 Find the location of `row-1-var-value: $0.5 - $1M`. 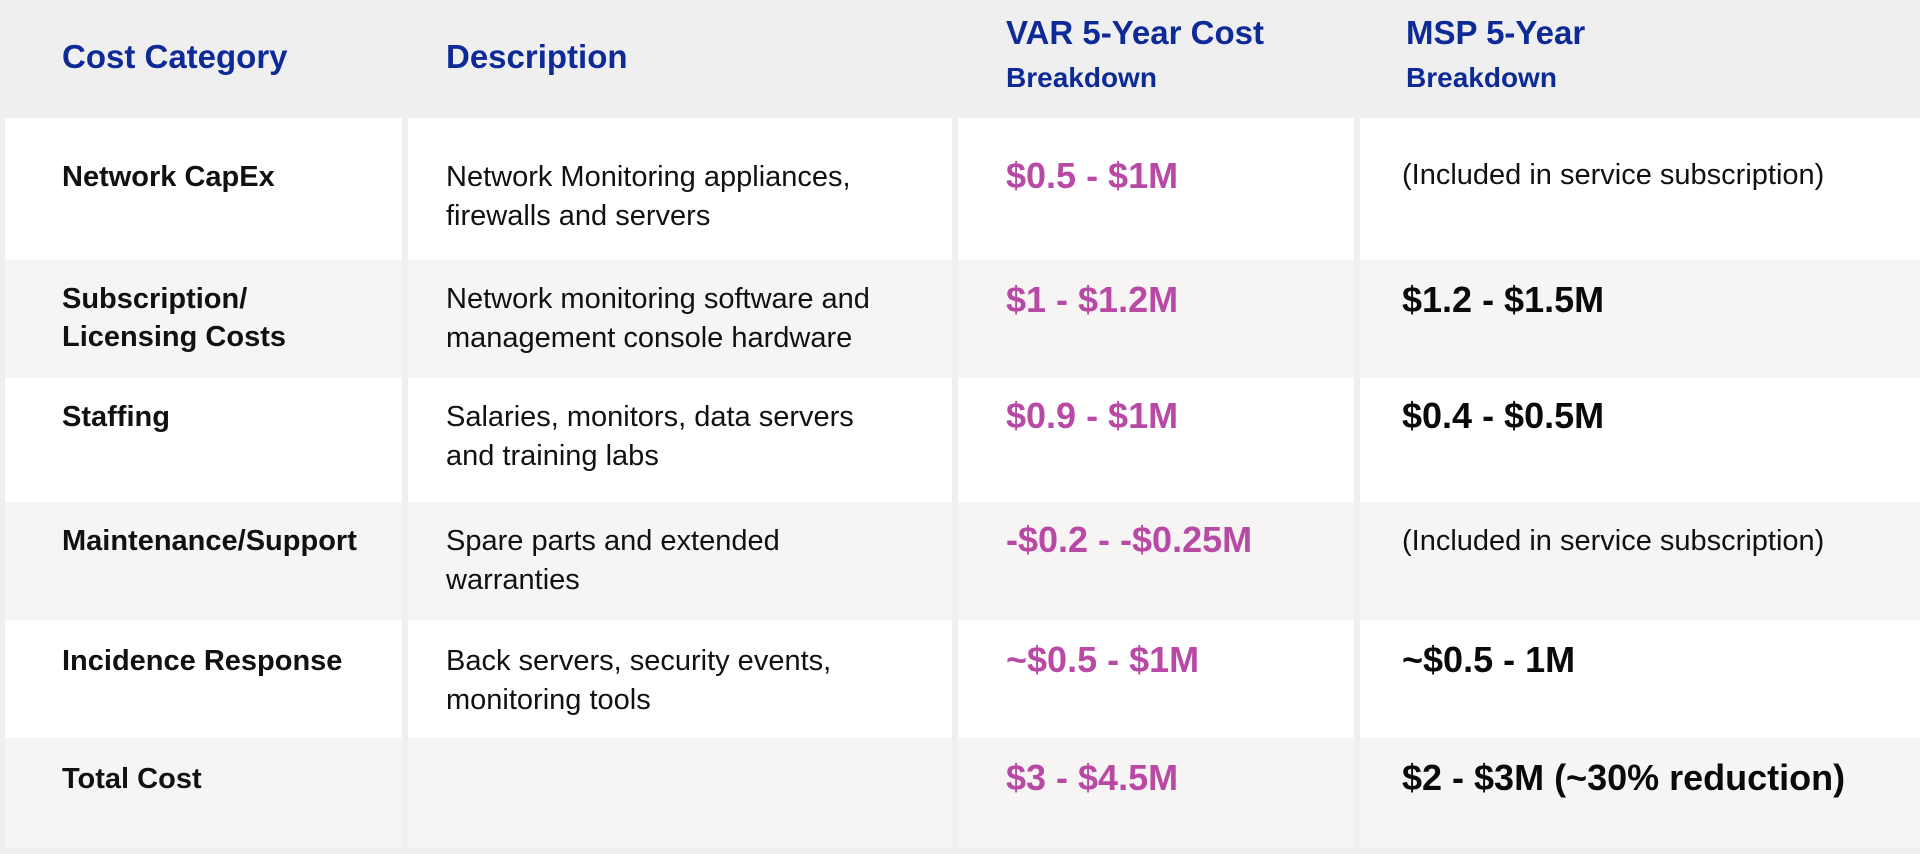

row-1-var-value: $0.5 - $1M is located at coordinates (1092, 175).